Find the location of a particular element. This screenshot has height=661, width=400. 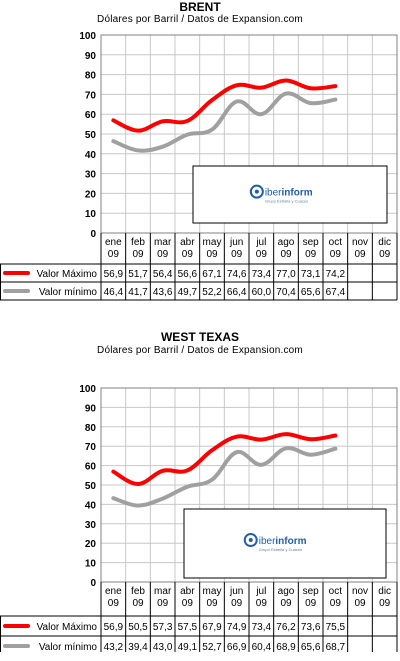

legend-label: Valor Máximo is located at coordinates (67, 274).